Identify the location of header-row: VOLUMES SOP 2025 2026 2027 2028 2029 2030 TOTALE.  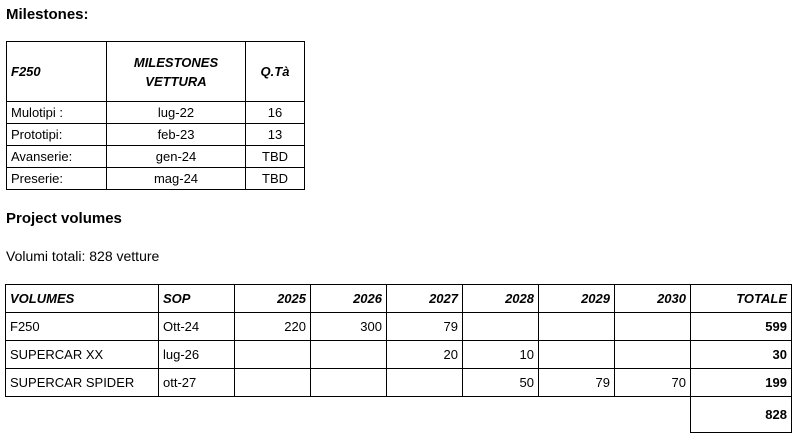
(398, 298).